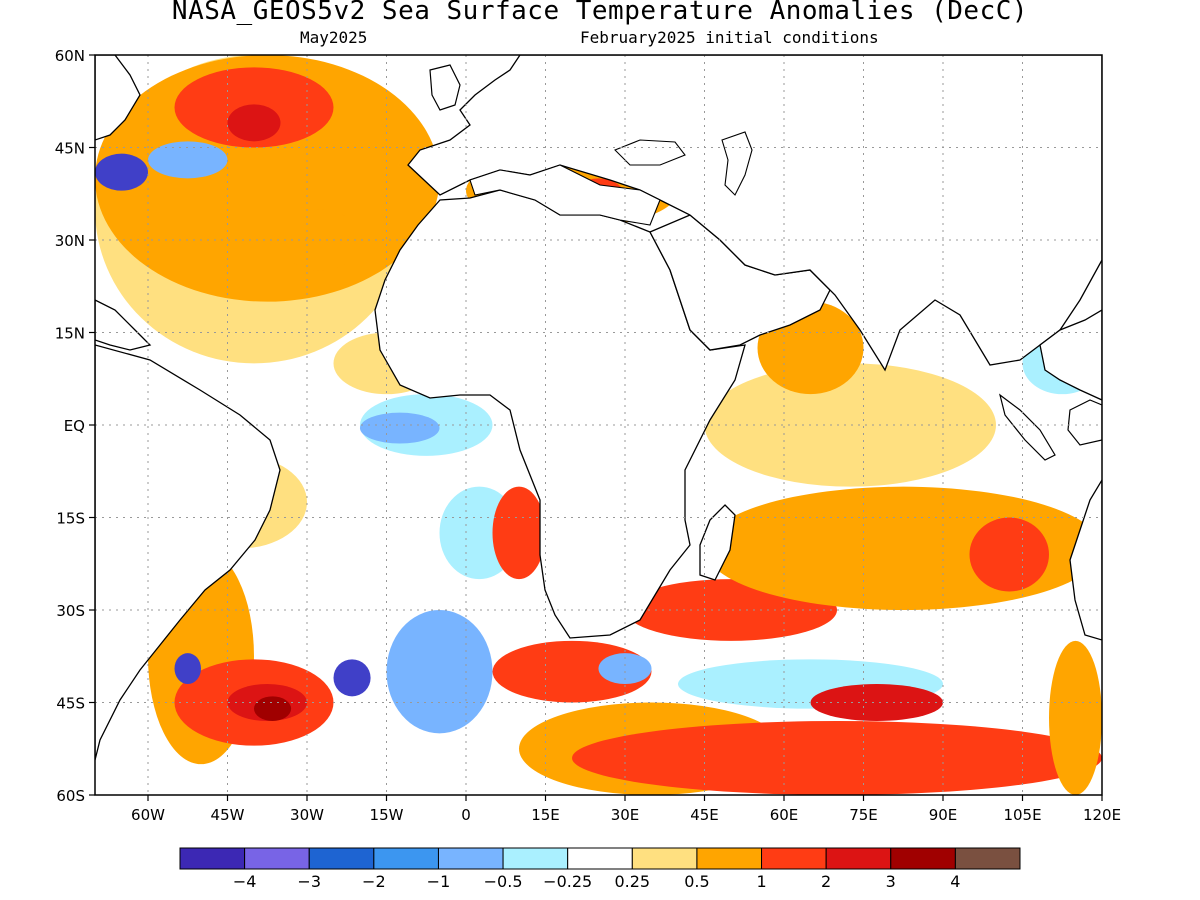 The width and height of the screenshot is (1200, 900). Describe the element at coordinates (188, 552) in the screenshot. I see `south-america-landmass` at that location.